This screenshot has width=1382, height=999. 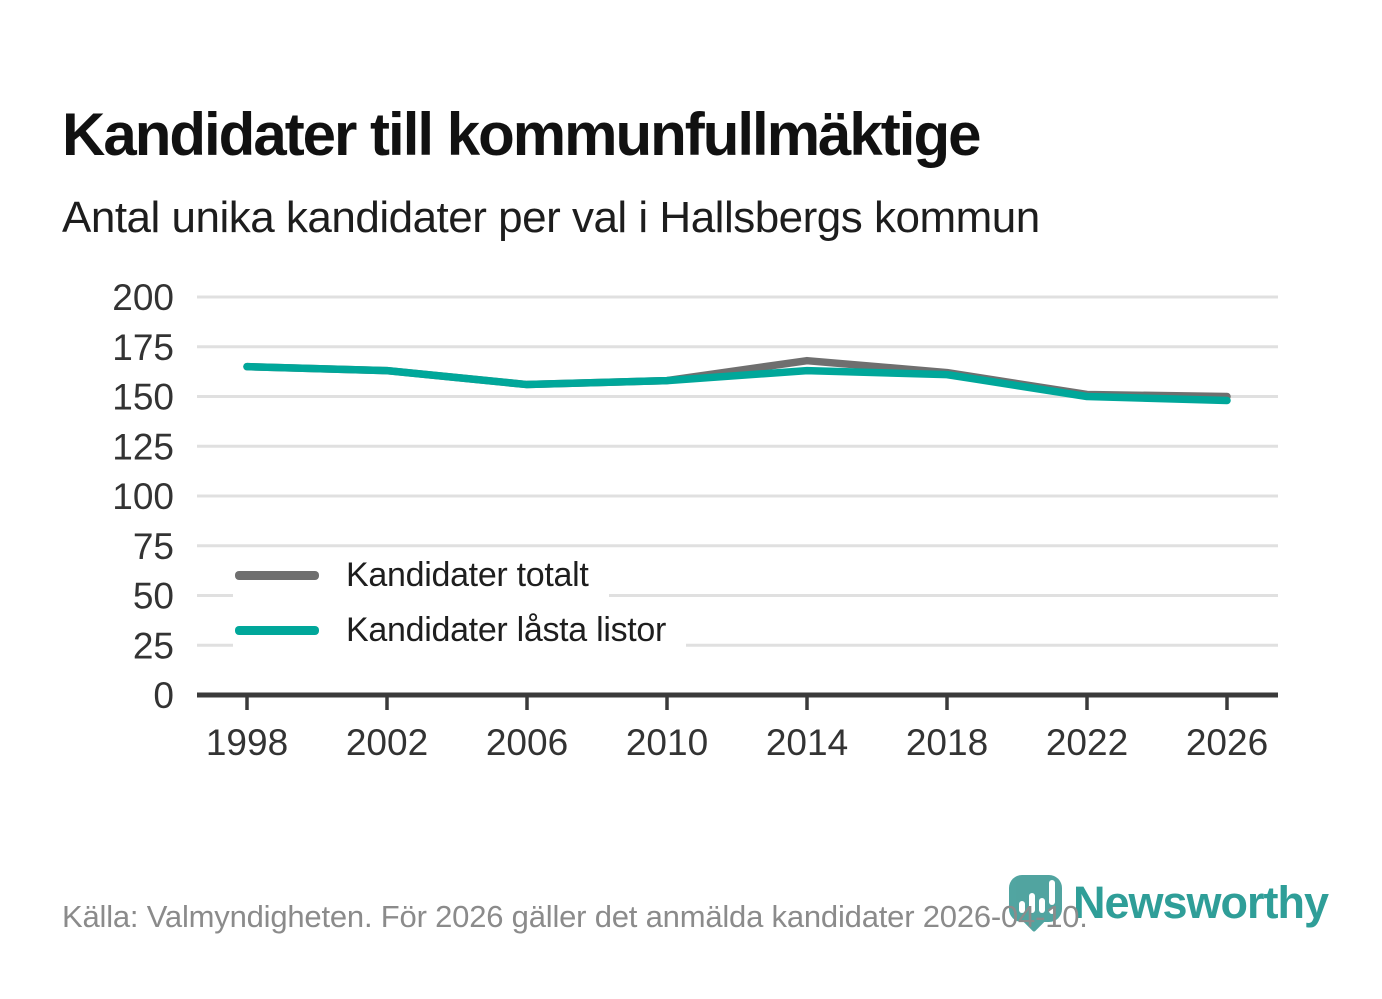 I want to click on x-tick-label: 2018, so click(x=947, y=742).